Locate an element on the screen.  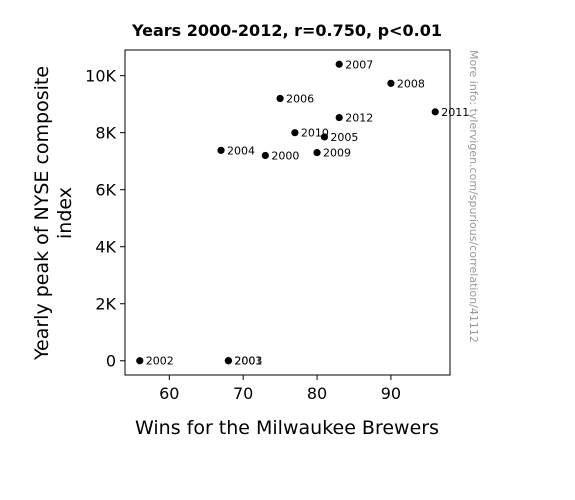
y-tick-label: 8K is located at coordinates (105, 133).